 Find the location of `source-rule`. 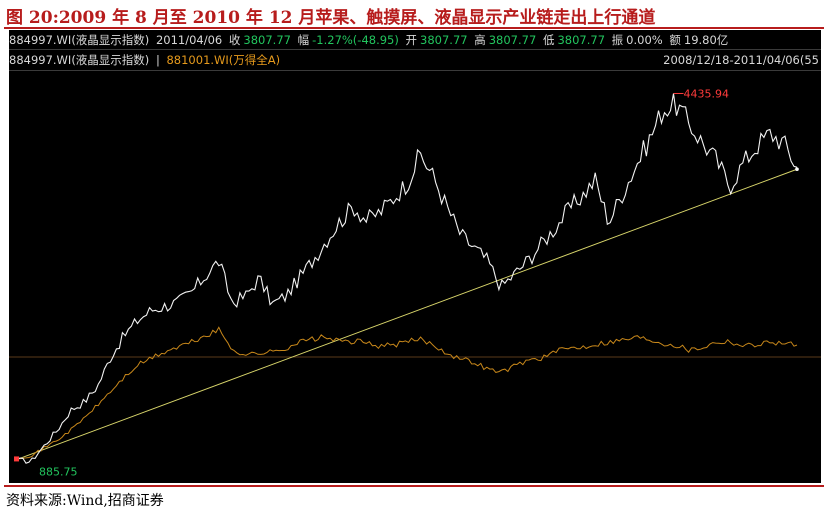

source-rule is located at coordinates (414, 486).